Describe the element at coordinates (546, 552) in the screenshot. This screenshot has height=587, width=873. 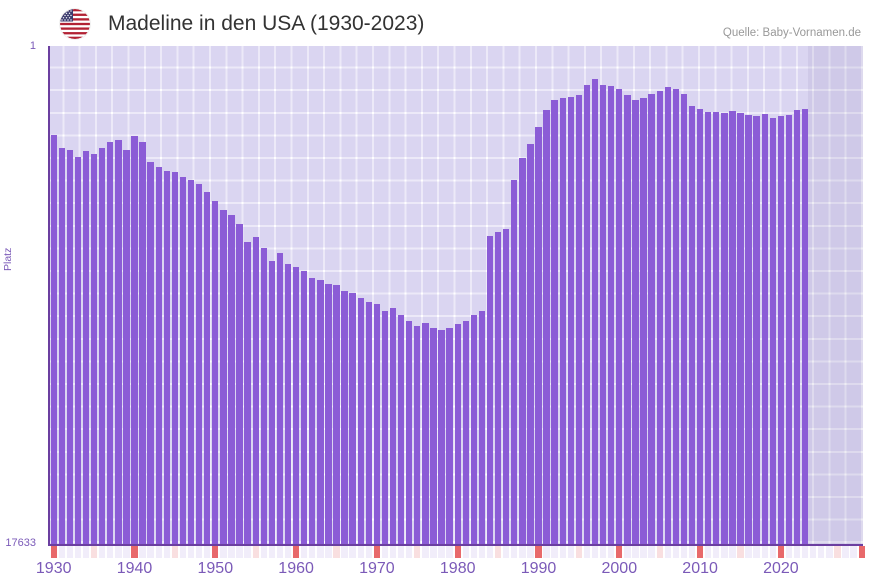
I see `x-tick-1991` at that location.